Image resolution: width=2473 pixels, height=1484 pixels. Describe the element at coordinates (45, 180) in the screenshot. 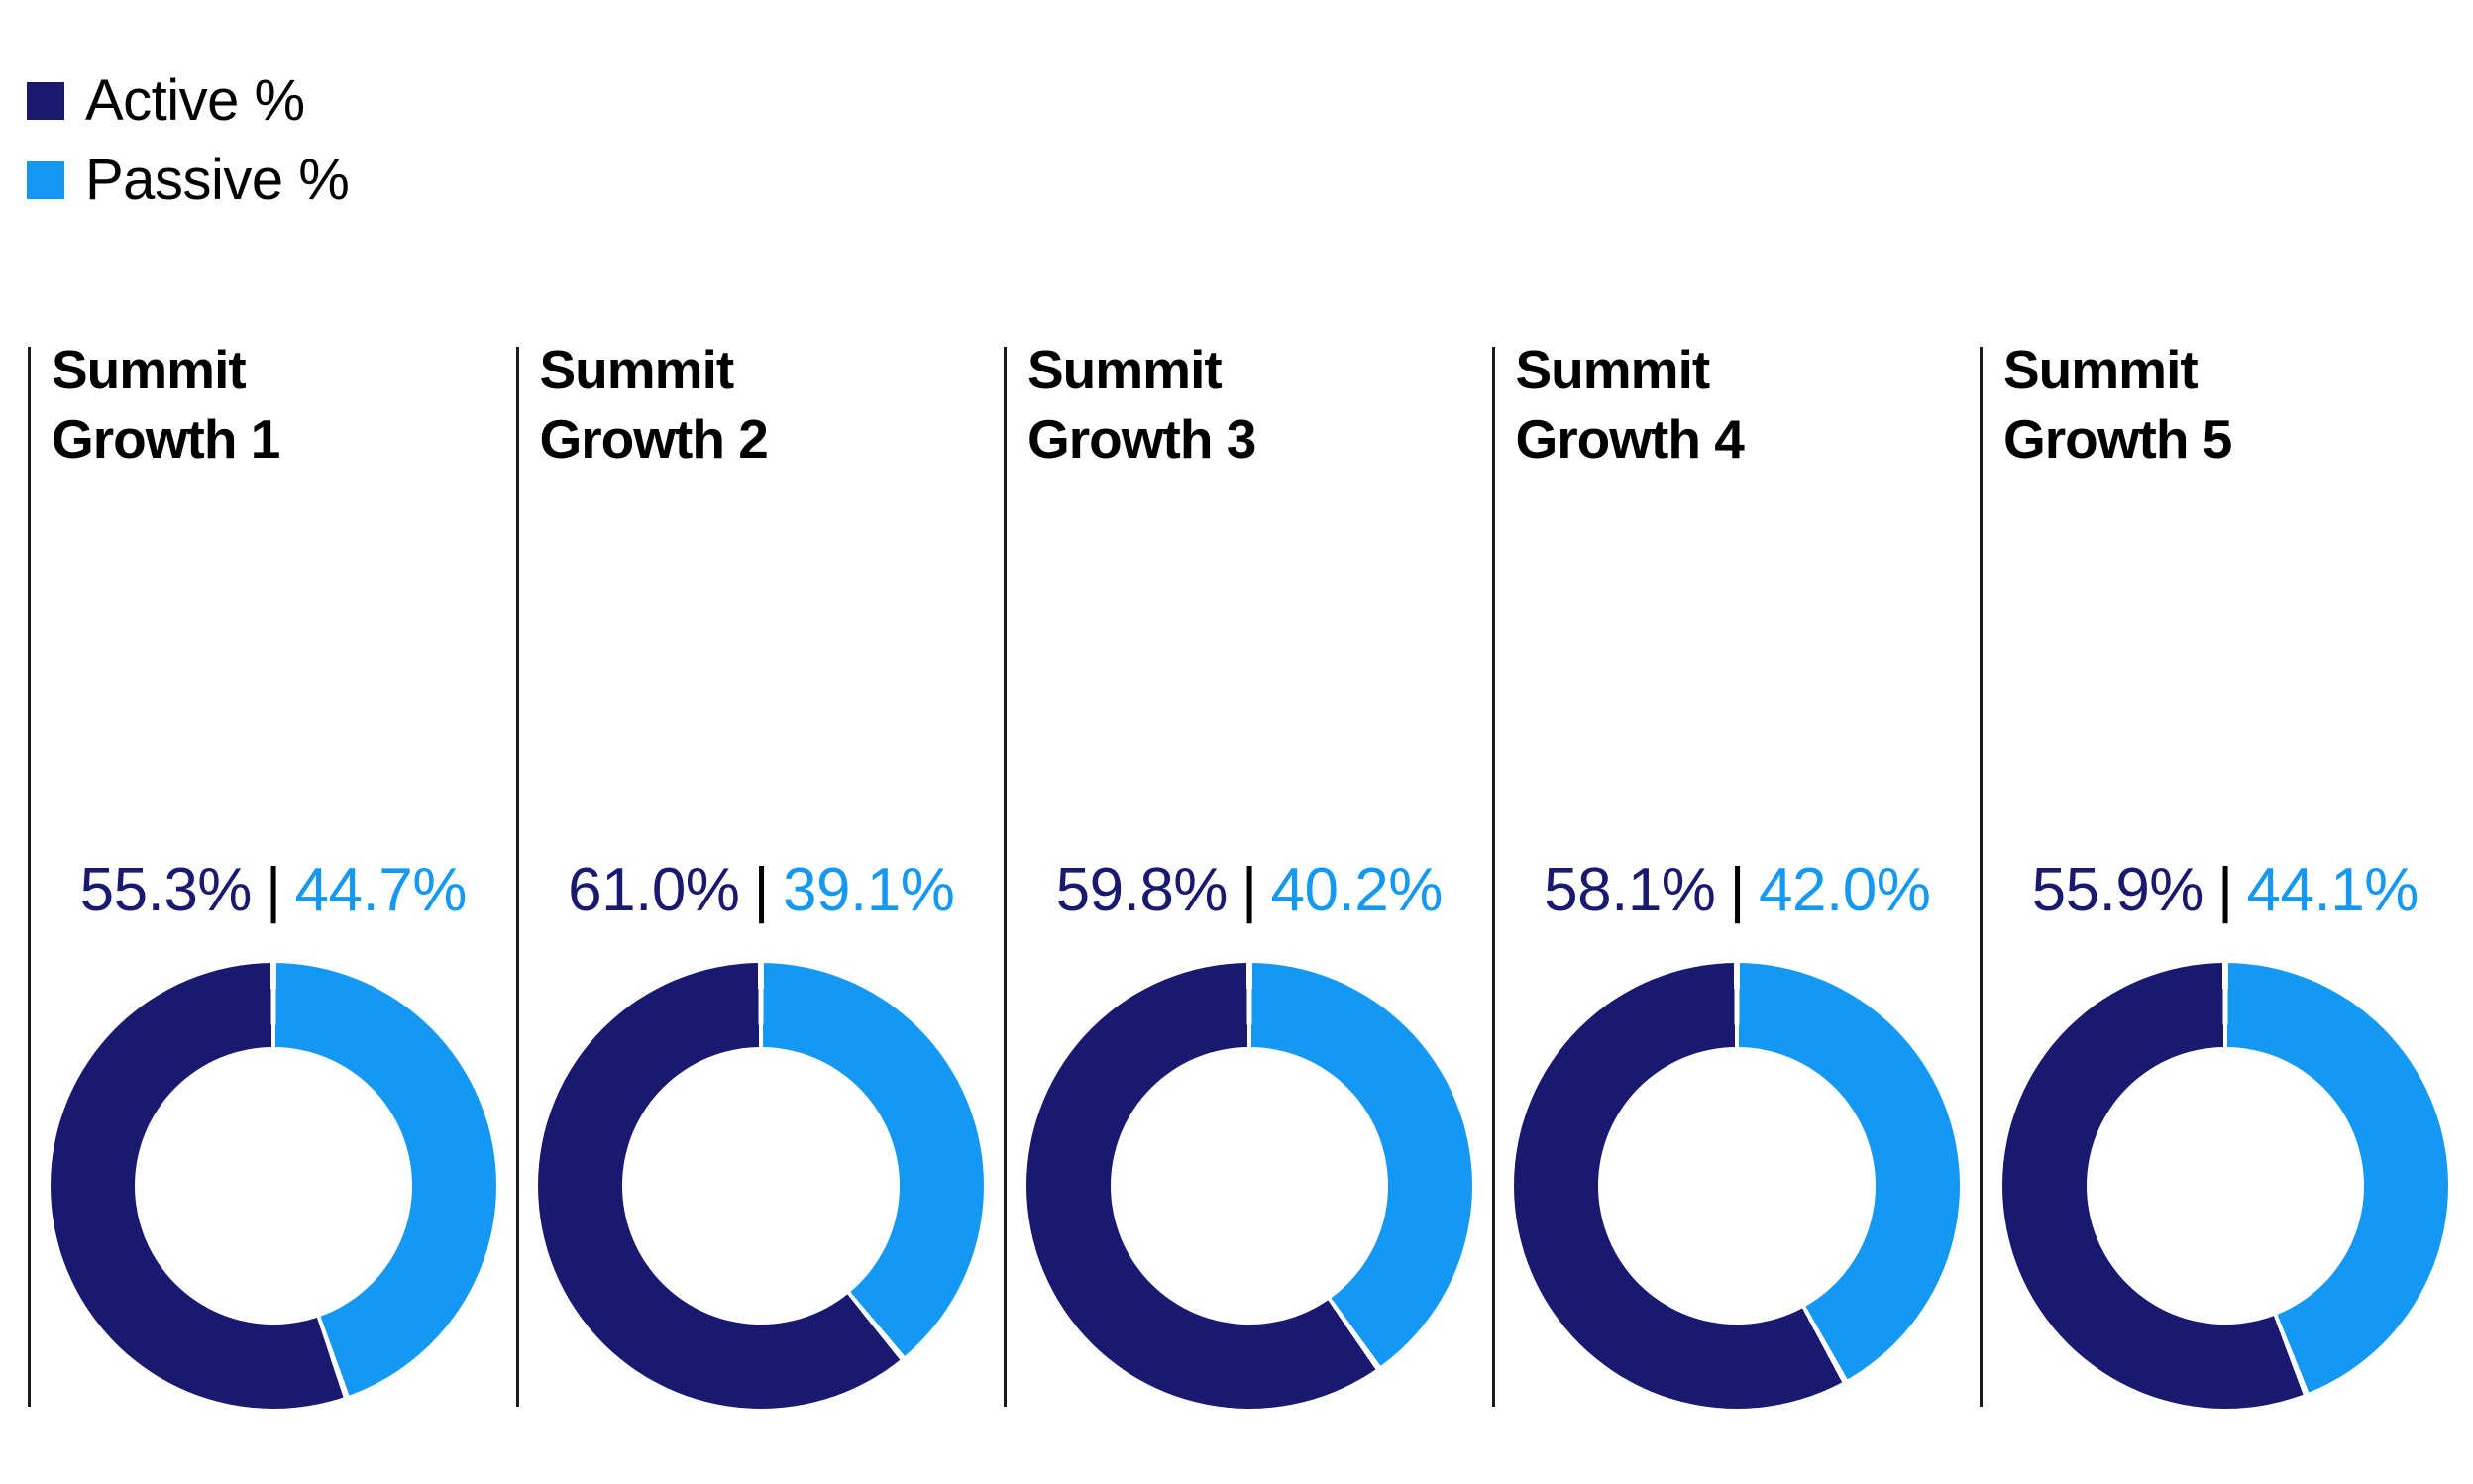

I see `passive-legend-swatch-icon` at that location.